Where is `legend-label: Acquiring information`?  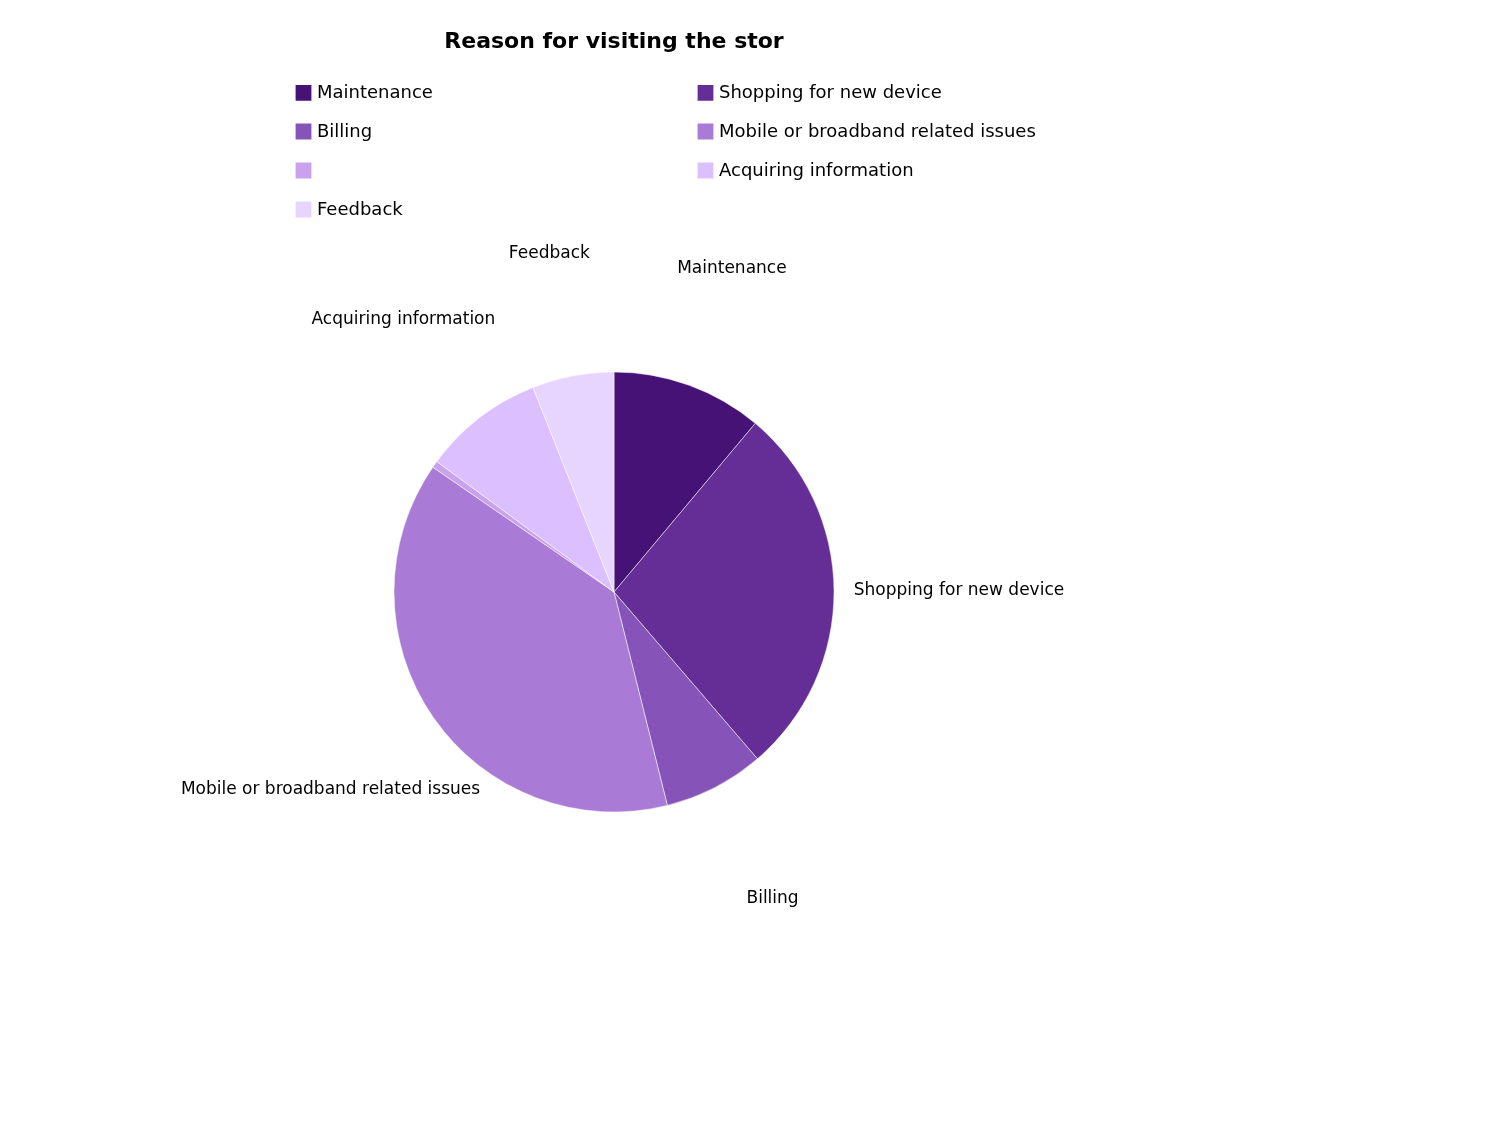 legend-label: Acquiring information is located at coordinates (816, 169).